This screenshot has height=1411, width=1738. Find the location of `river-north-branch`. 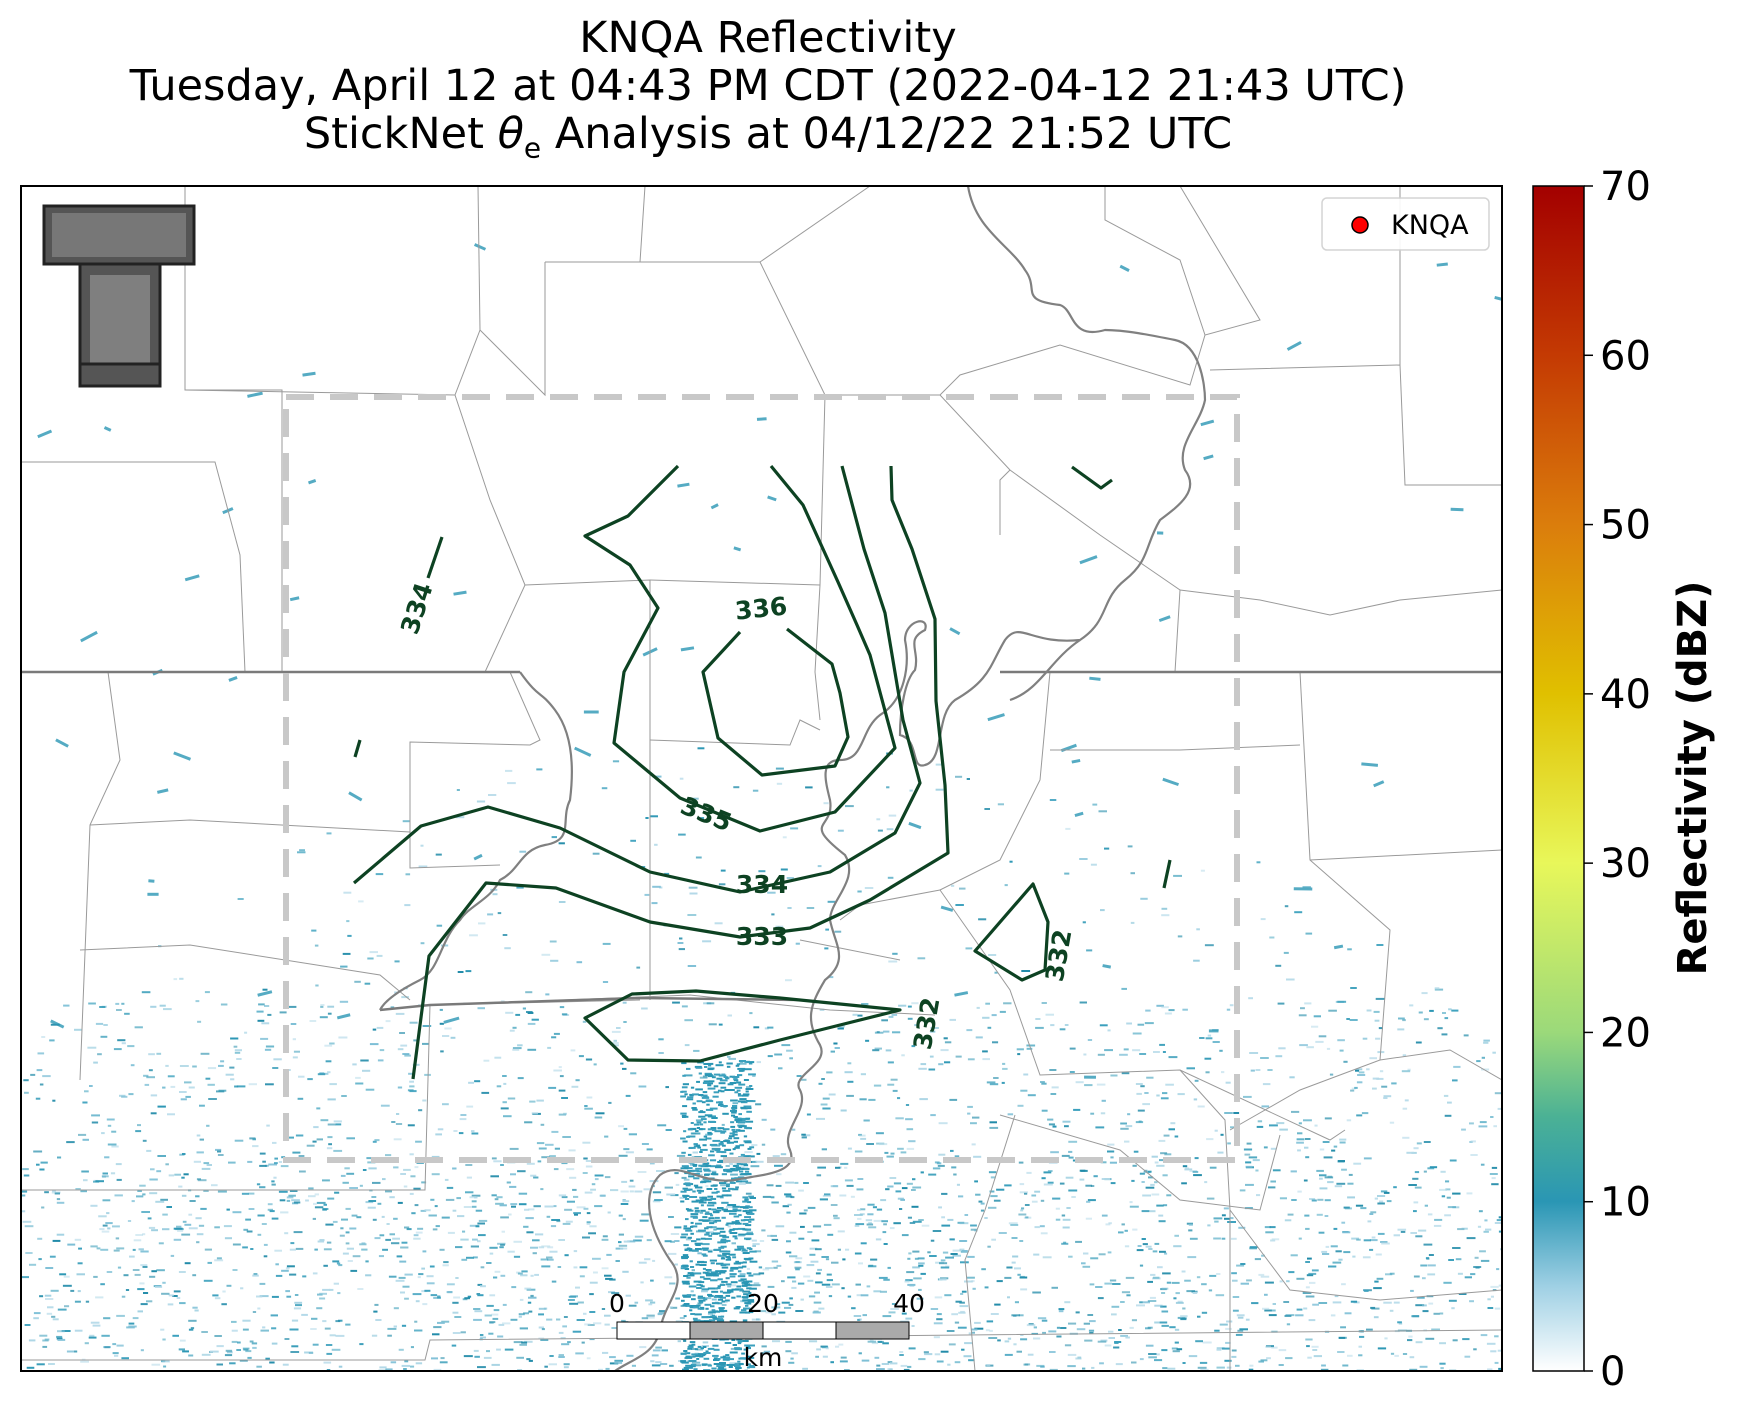

river-north-branch is located at coordinates (1045, 670).